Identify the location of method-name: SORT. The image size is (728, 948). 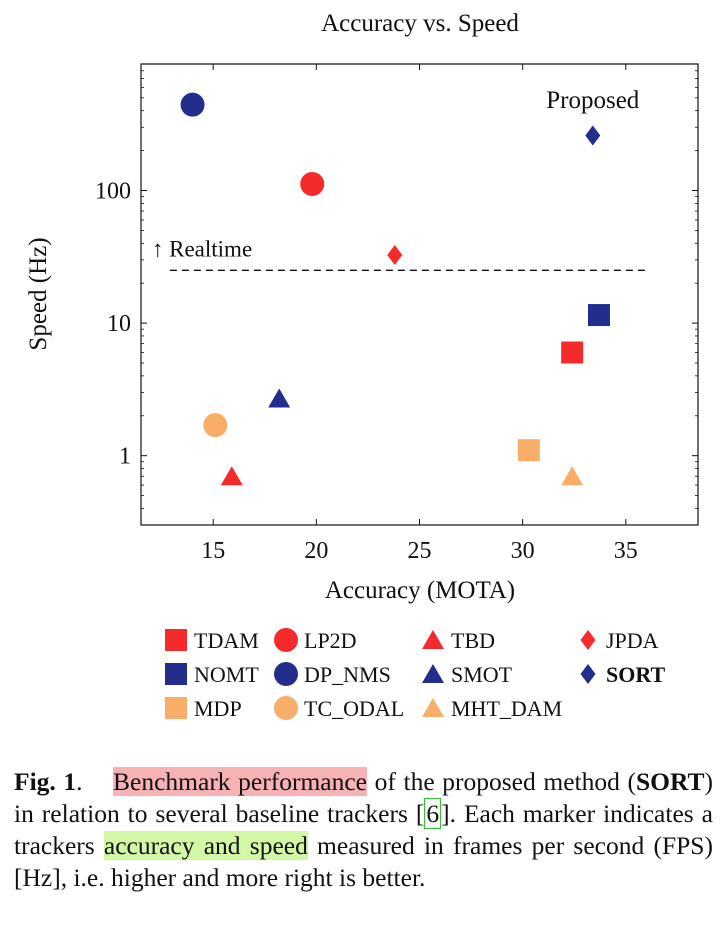
(670, 781).